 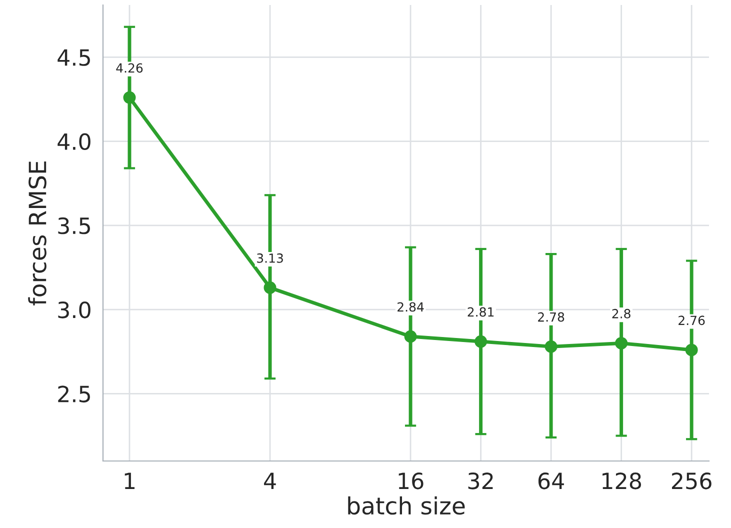 I want to click on y-tick-label: 2.5, so click(x=74, y=394).